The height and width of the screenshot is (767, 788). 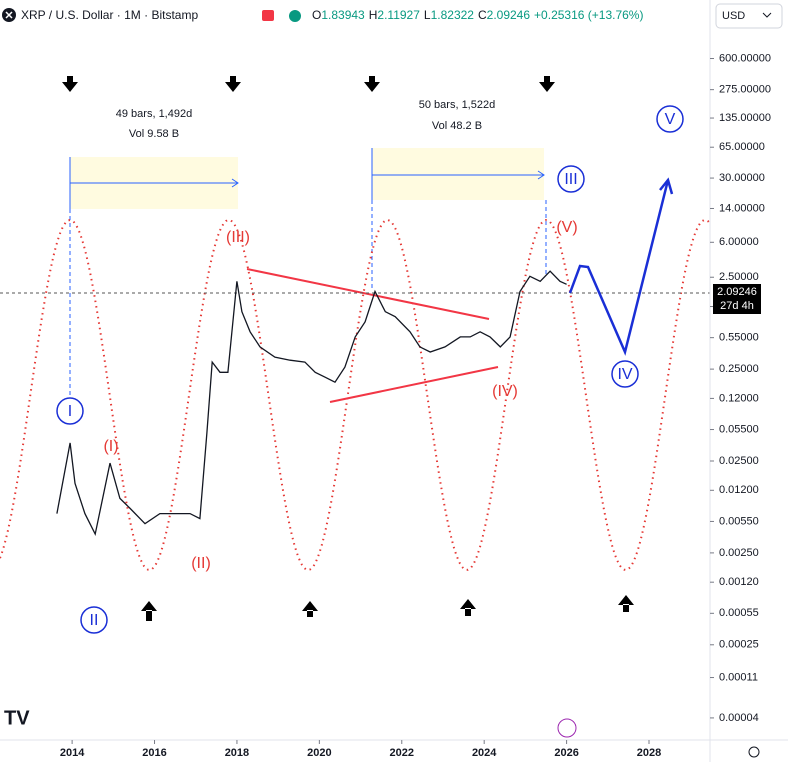 I want to click on y-tick-label: 275.00000, so click(x=745, y=90).